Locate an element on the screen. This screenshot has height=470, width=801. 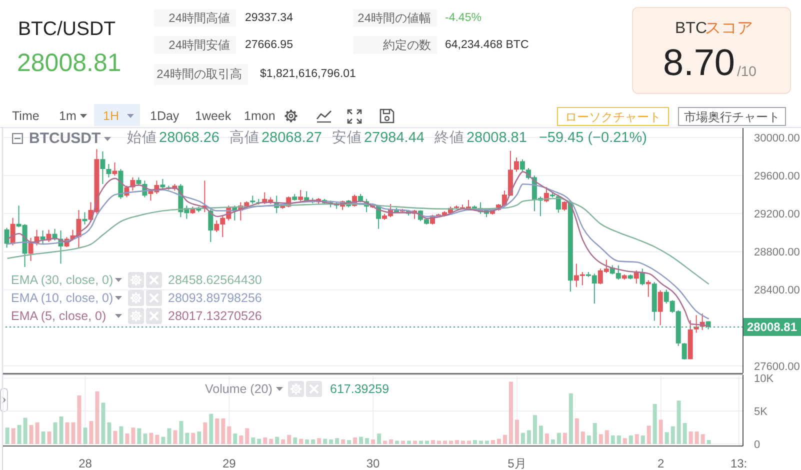
x-tick-label: 30 is located at coordinates (373, 463).